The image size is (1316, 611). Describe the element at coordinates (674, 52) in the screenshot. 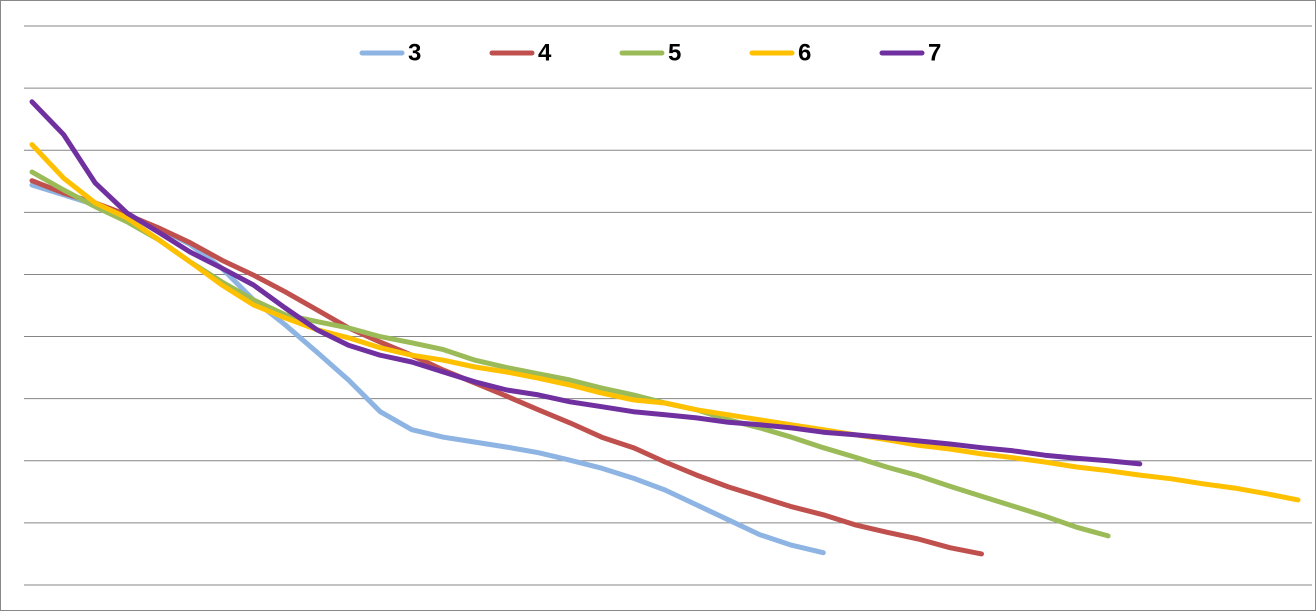

I see `legend-label: 5` at that location.